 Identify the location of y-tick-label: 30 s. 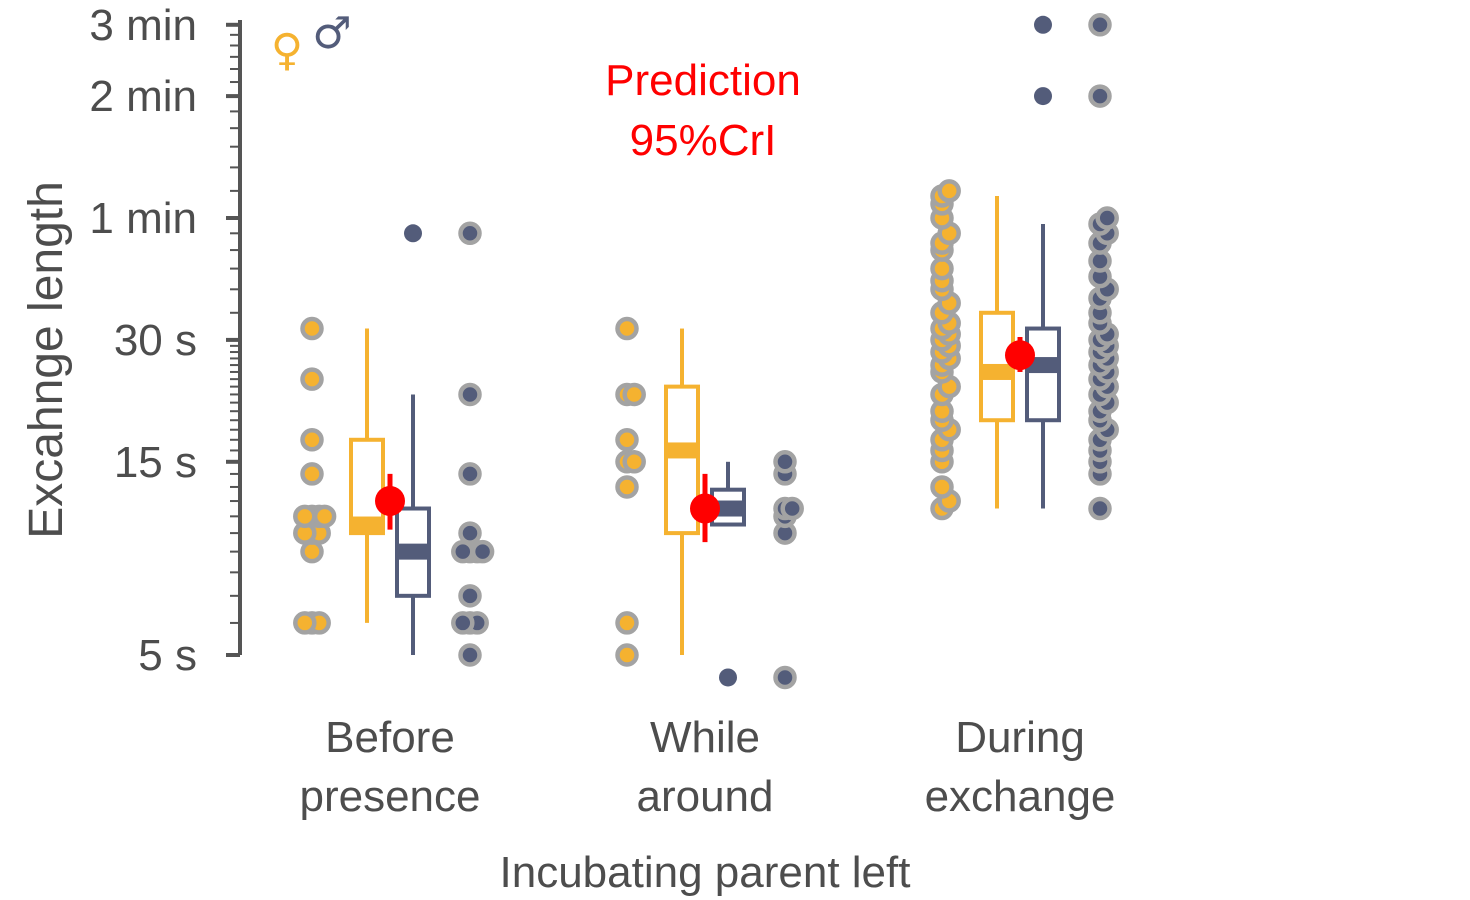
(155, 340).